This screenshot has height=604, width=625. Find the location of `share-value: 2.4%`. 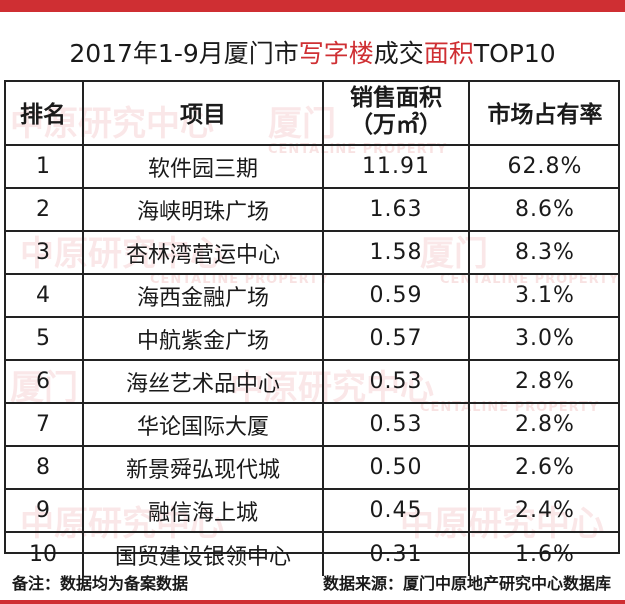

share-value: 2.4% is located at coordinates (545, 510).